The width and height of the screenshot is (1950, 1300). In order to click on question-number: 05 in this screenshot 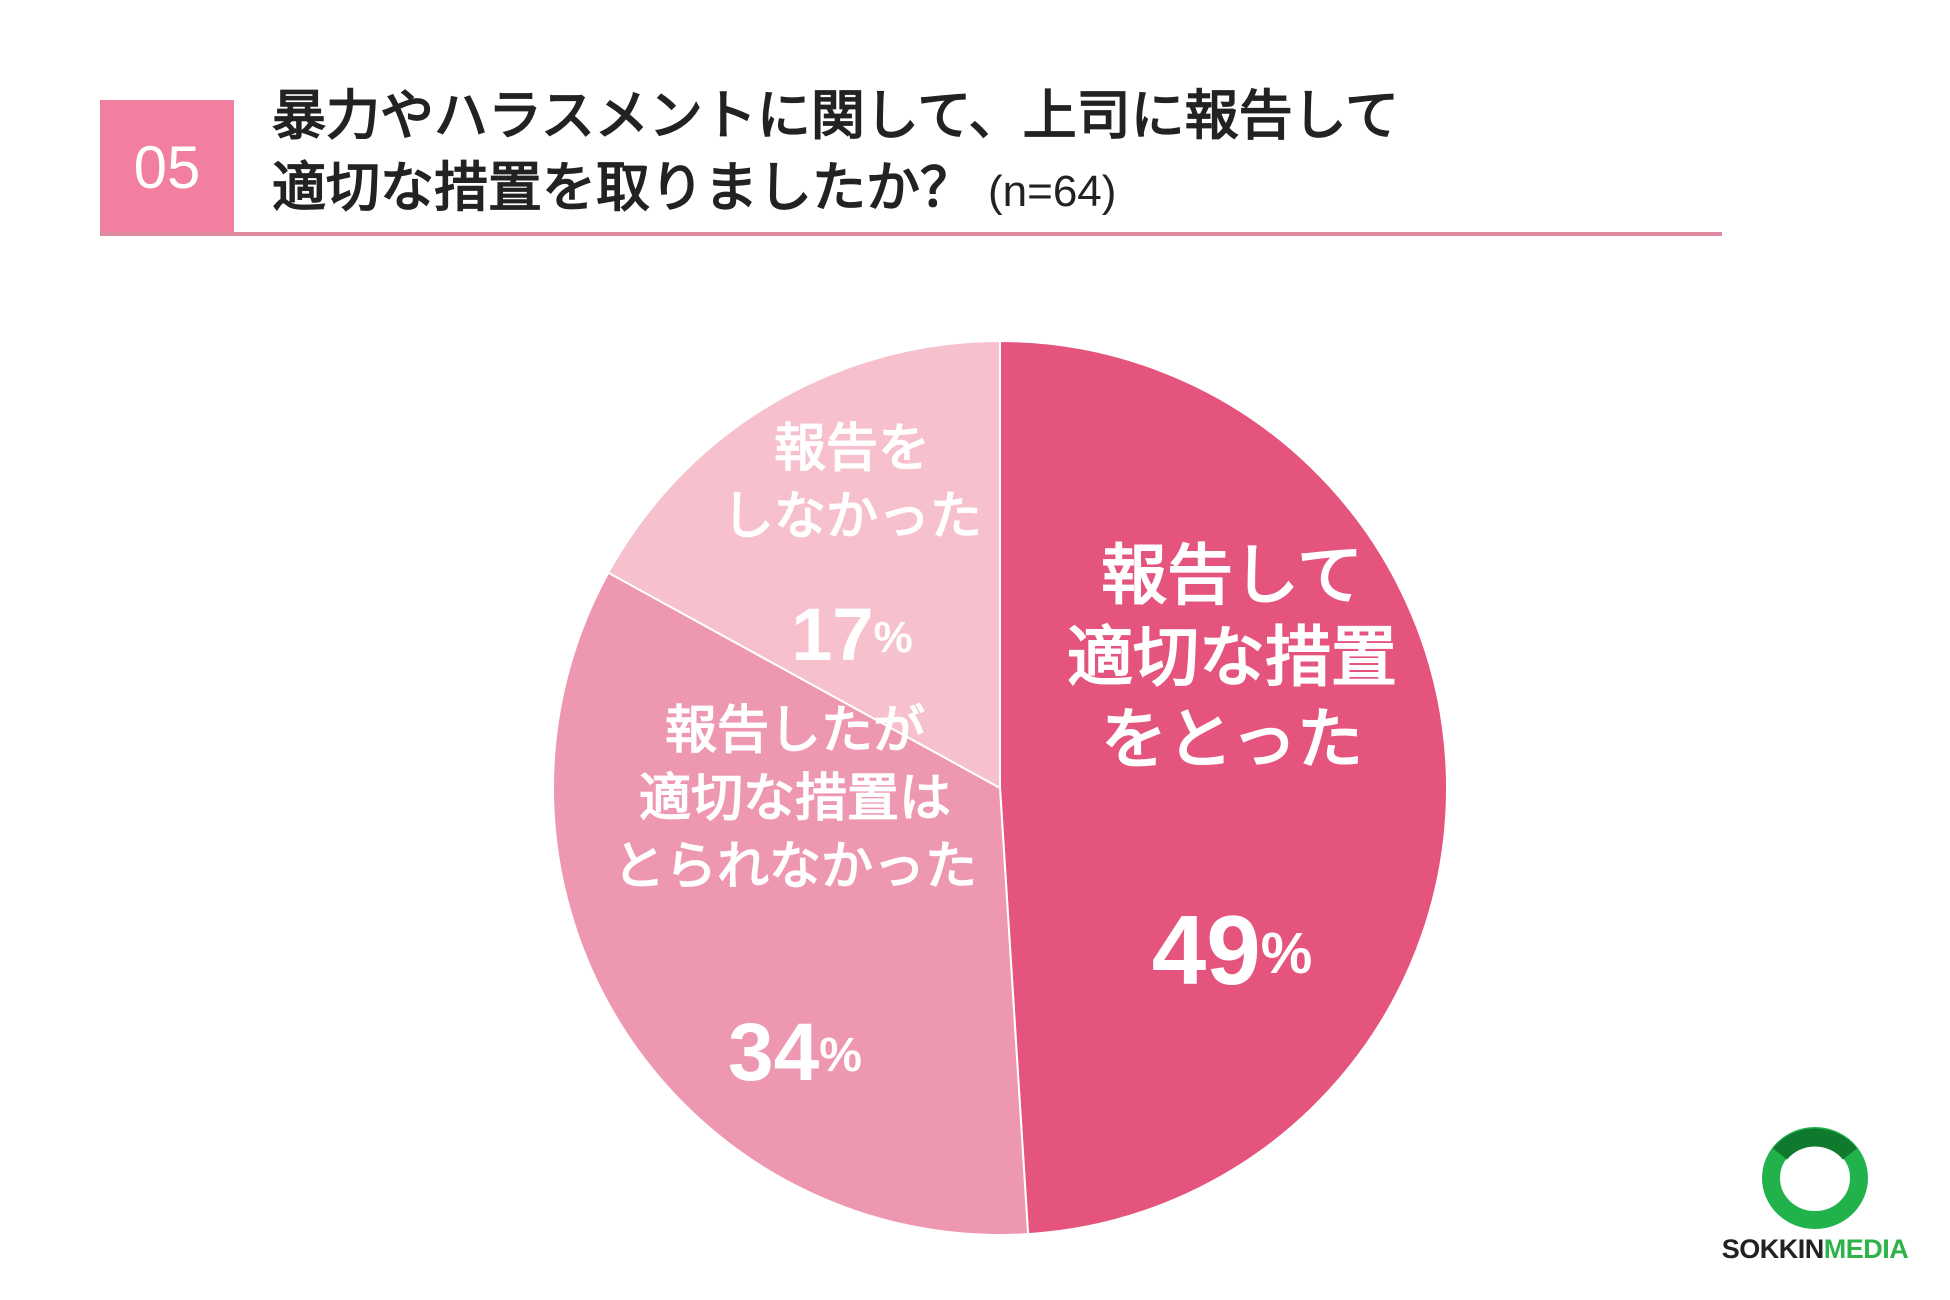, I will do `click(167, 167)`.